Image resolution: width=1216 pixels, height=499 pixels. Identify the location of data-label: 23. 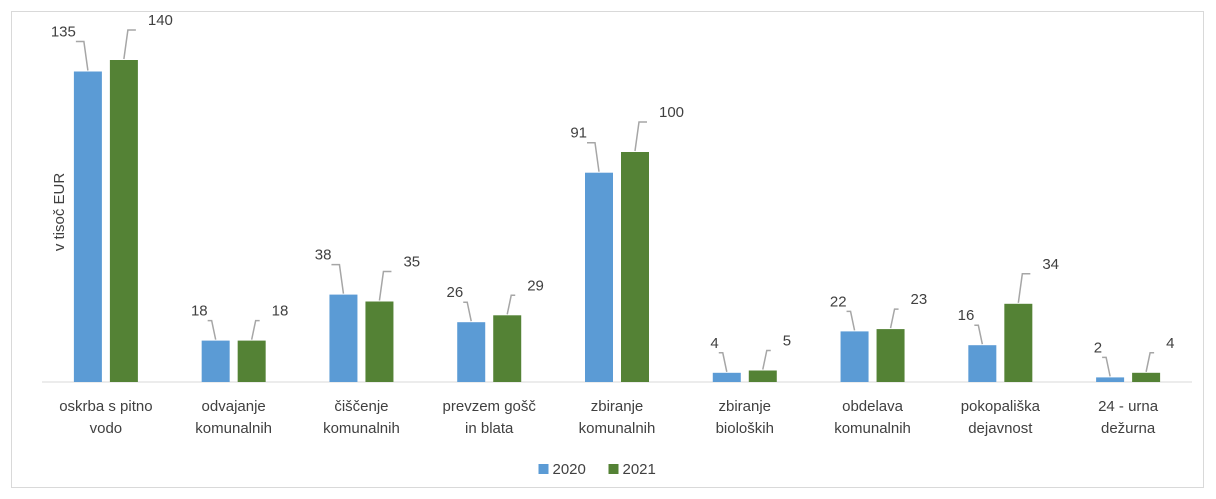
(919, 299).